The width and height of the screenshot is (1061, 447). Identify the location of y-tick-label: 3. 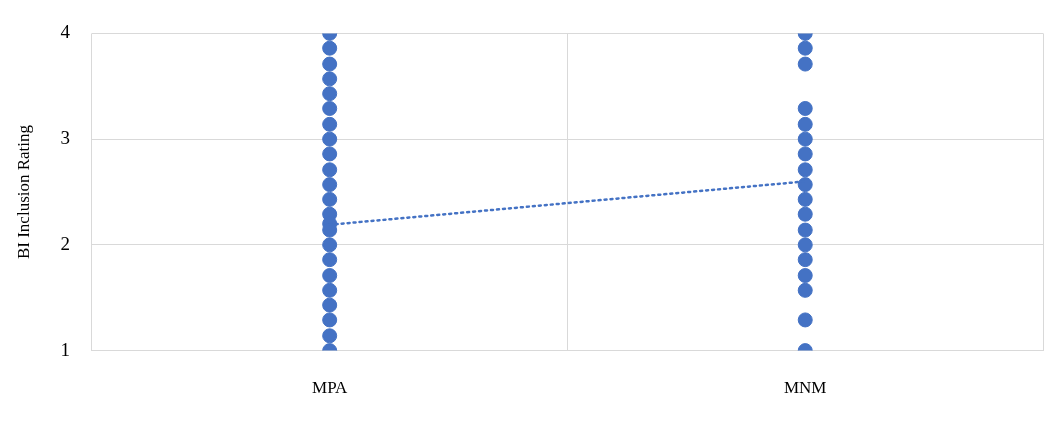
(65, 138).